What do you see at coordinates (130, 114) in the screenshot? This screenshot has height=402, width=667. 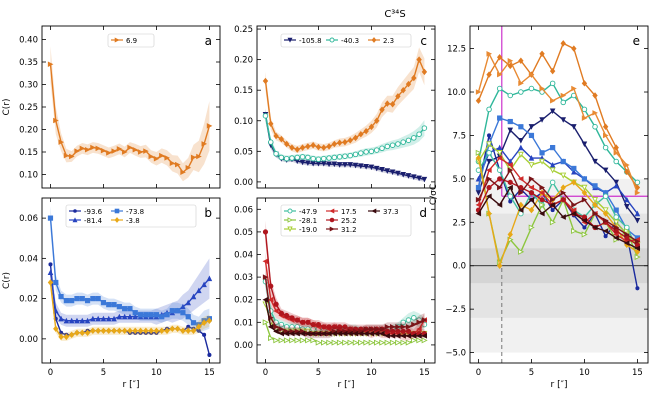 I see `series-a-6.9` at bounding box center [130, 114].